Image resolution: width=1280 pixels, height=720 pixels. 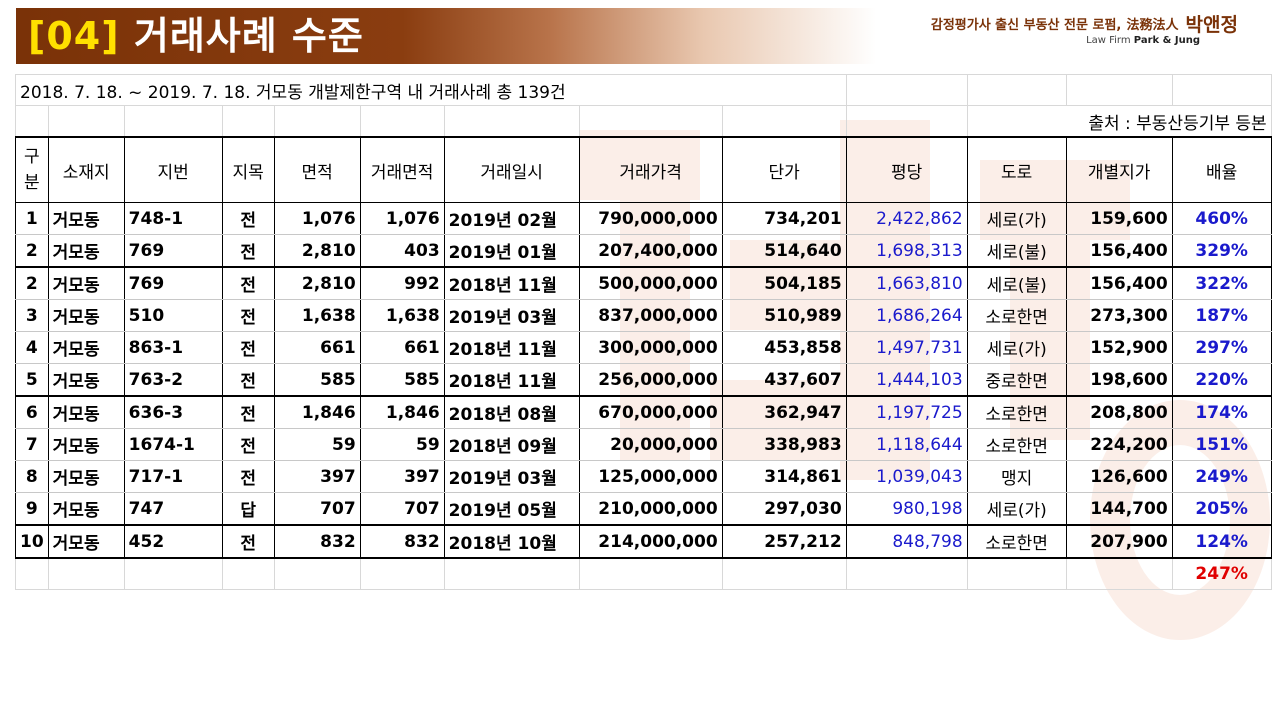 I want to click on table-cell: 670,000,000, so click(x=650, y=412).